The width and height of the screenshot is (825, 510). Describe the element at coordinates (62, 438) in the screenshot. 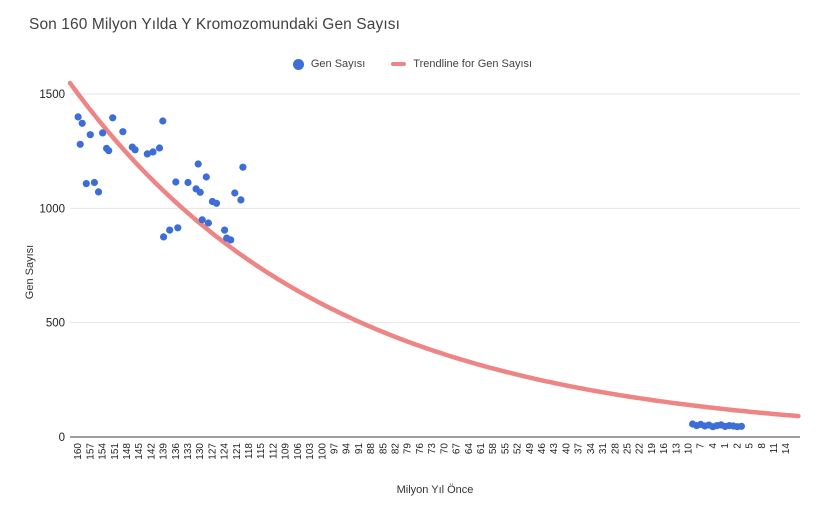

I see `y-tick-label: 0` at that location.